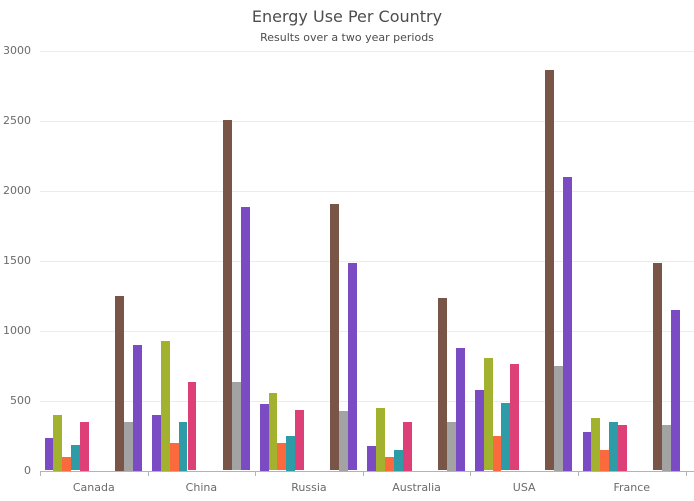  I want to click on bar-teal-china, so click(183, 446).